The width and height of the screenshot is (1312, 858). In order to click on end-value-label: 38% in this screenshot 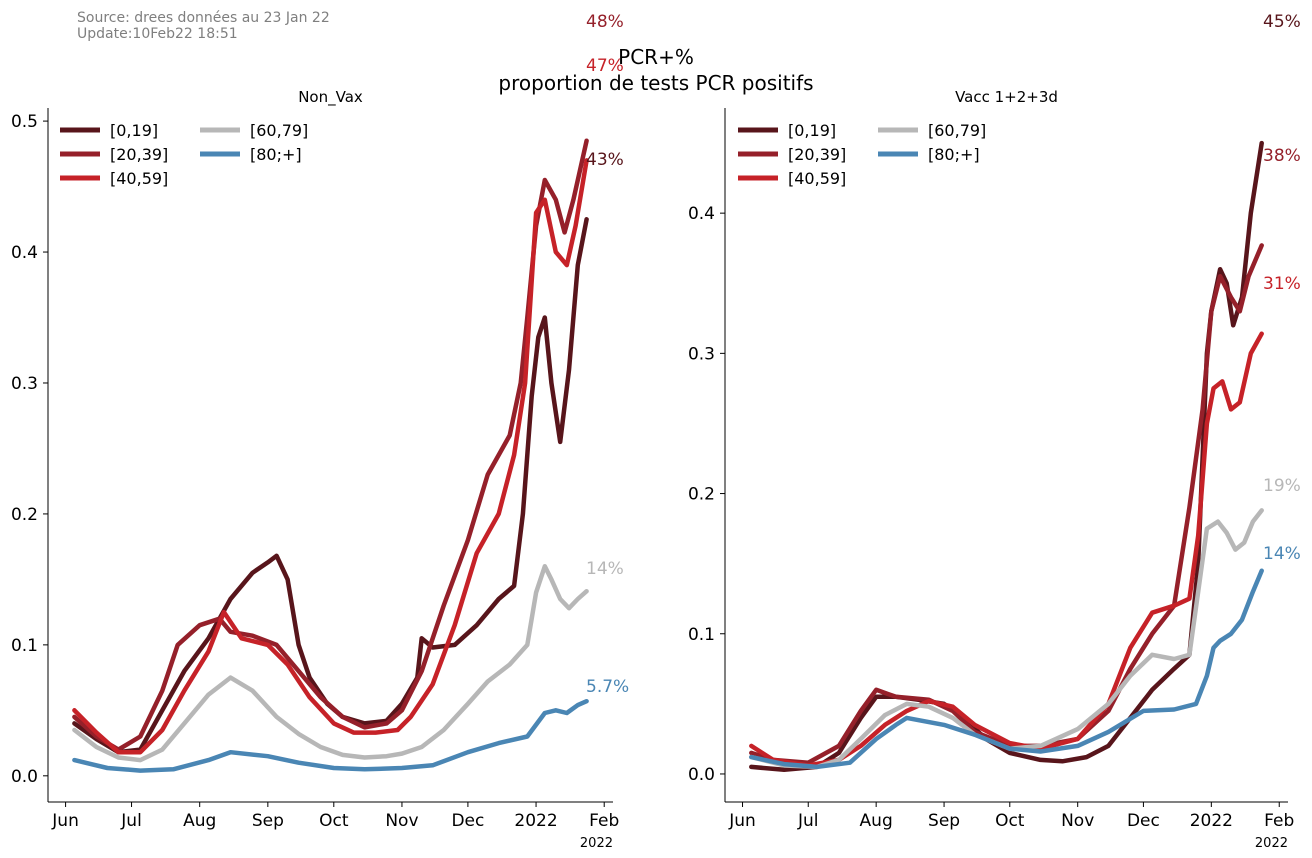, I will do `click(1282, 156)`.